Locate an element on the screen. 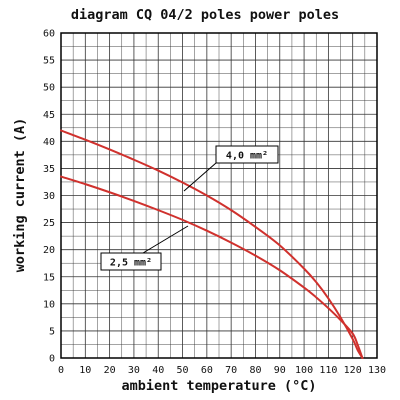  y-tick-label: 50 is located at coordinates (49, 88).